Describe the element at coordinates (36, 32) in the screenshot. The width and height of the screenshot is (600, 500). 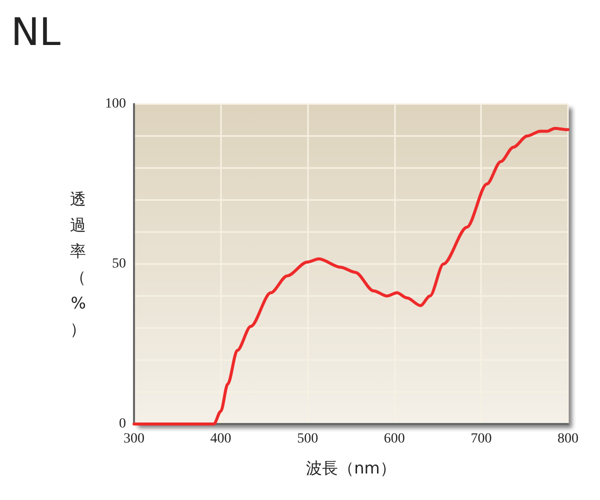
I see `chart-title: NL` at that location.